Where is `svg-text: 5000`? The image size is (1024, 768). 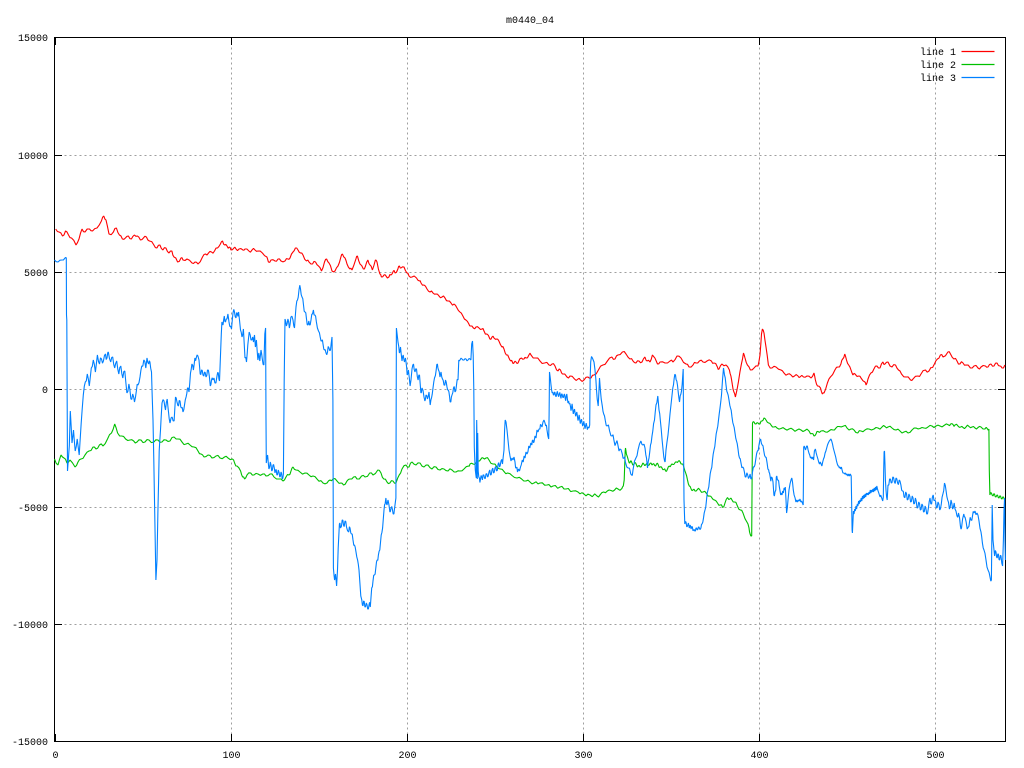 svg-text: 5000 is located at coordinates (36, 274).